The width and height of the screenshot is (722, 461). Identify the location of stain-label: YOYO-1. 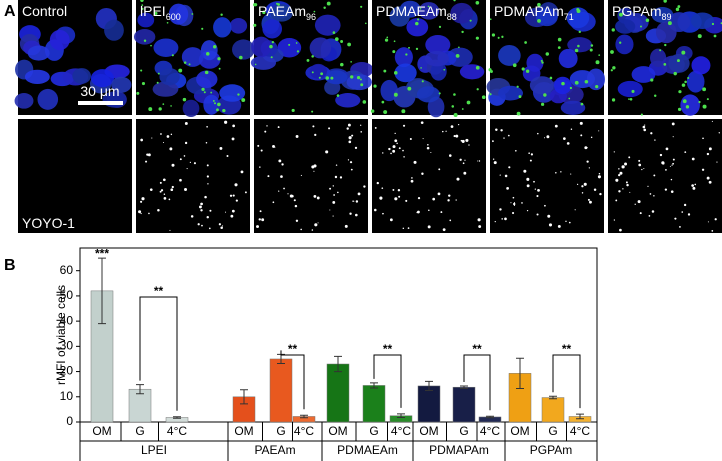
(48, 223).